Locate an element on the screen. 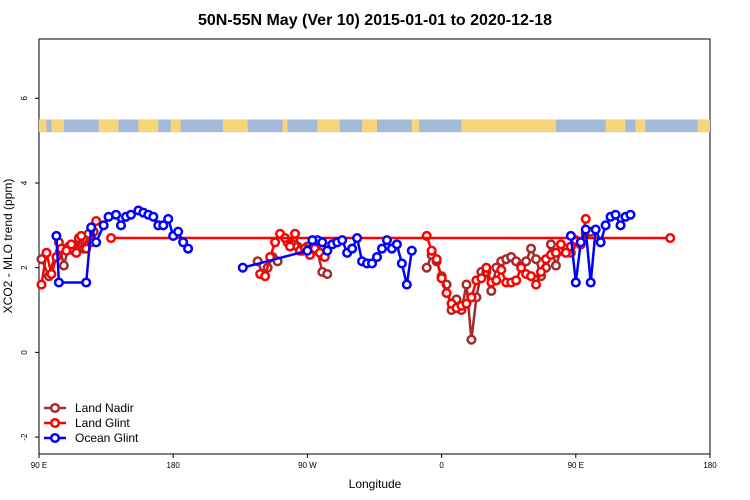  series-ocean-glint is located at coordinates (343, 247).